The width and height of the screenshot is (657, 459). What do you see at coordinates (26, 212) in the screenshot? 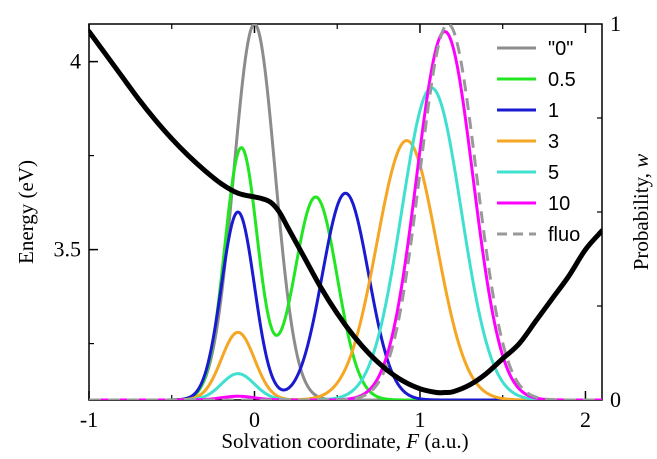
I see `y-axis-left-title: Energy (eV)` at bounding box center [26, 212].